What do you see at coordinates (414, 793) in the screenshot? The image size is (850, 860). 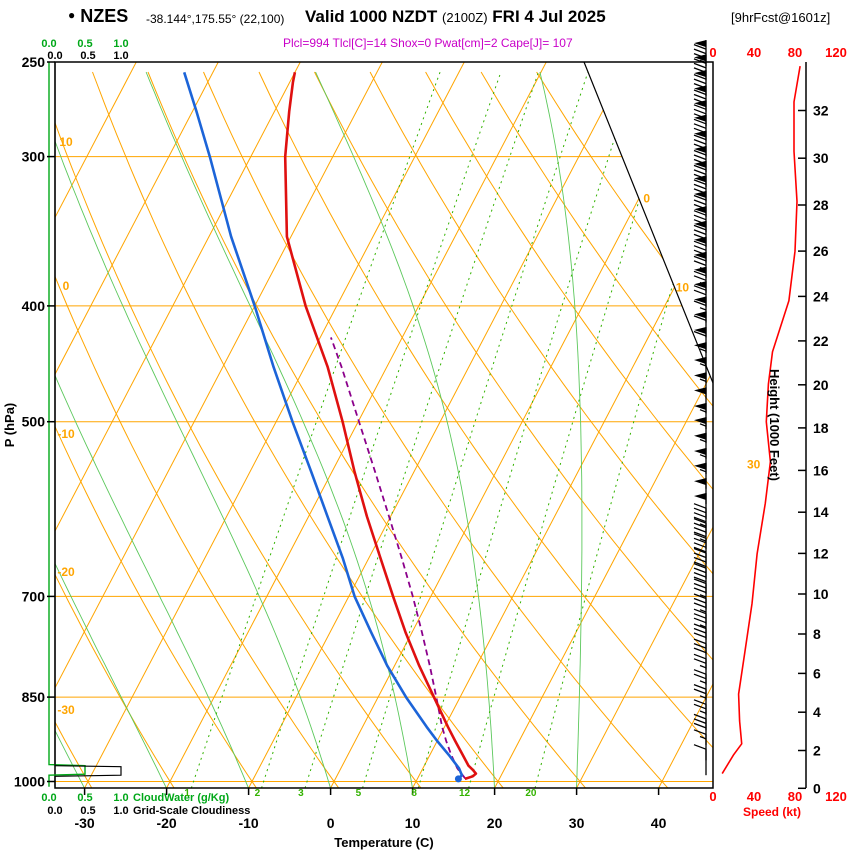 I see `mixing-ratio-label: 8` at bounding box center [414, 793].